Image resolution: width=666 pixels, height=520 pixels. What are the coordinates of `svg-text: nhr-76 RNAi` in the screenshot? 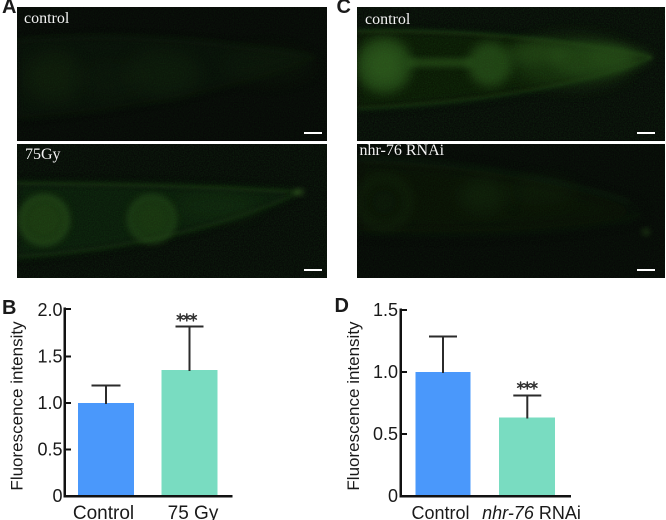 It's located at (531, 511).